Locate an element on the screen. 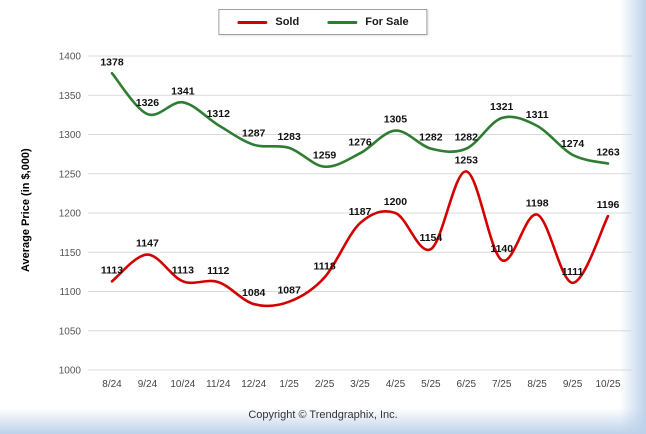  svg-text: 1084 is located at coordinates (254, 293).